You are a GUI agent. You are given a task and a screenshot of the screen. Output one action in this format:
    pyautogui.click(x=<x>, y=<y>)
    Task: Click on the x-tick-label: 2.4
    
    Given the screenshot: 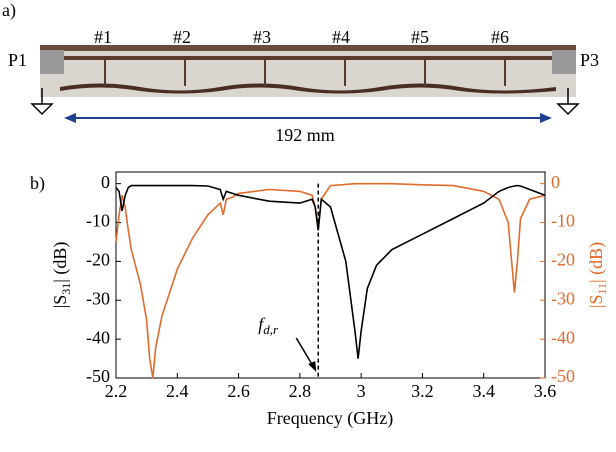 What is the action you would take?
    pyautogui.click(x=177, y=391)
    